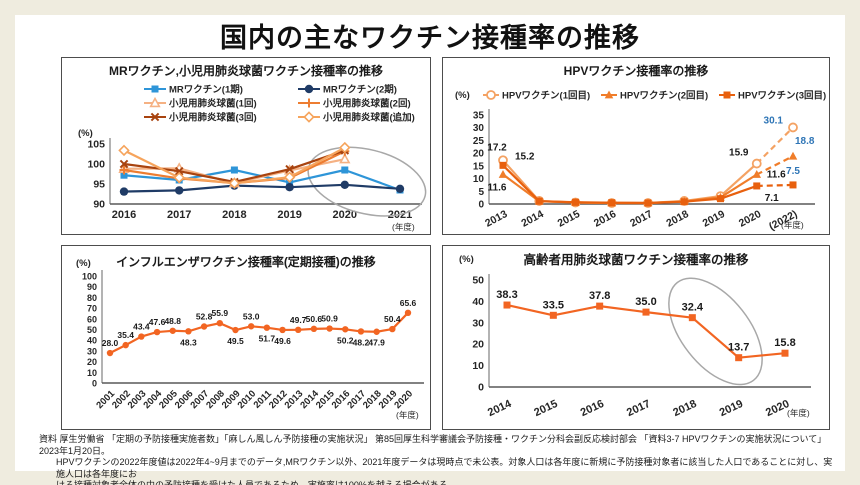 The height and width of the screenshot is (485, 860). Describe the element at coordinates (479, 116) in the screenshot. I see `svg-text: 35` at that location.